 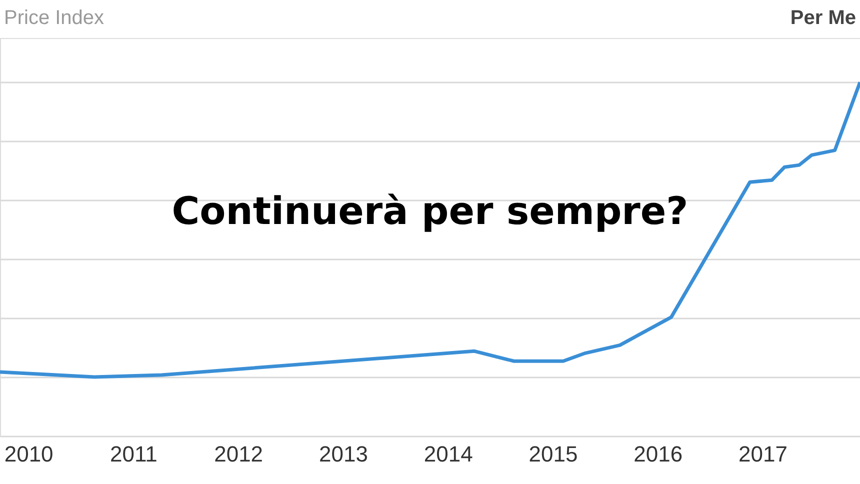 What do you see at coordinates (763, 454) in the screenshot?
I see `x-tick-label: 2017` at bounding box center [763, 454].